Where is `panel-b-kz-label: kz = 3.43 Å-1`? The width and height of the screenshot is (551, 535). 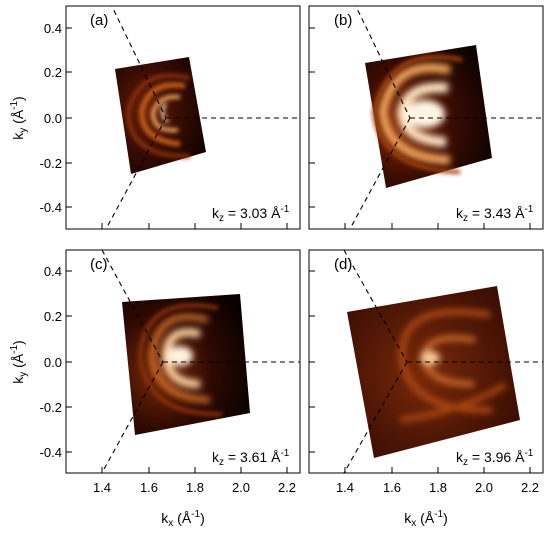 panel-b-kz-label: kz = 3.43 Å-1 is located at coordinates (495, 214).